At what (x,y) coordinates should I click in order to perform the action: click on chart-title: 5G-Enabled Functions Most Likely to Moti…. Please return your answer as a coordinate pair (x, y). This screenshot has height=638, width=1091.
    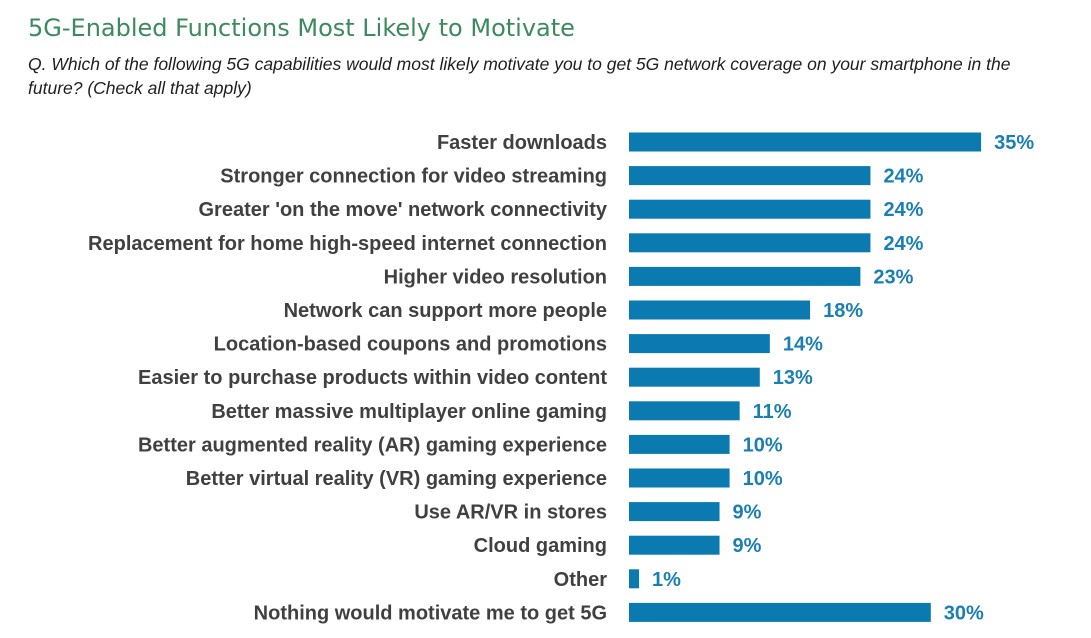
    Looking at the image, I should click on (301, 28).